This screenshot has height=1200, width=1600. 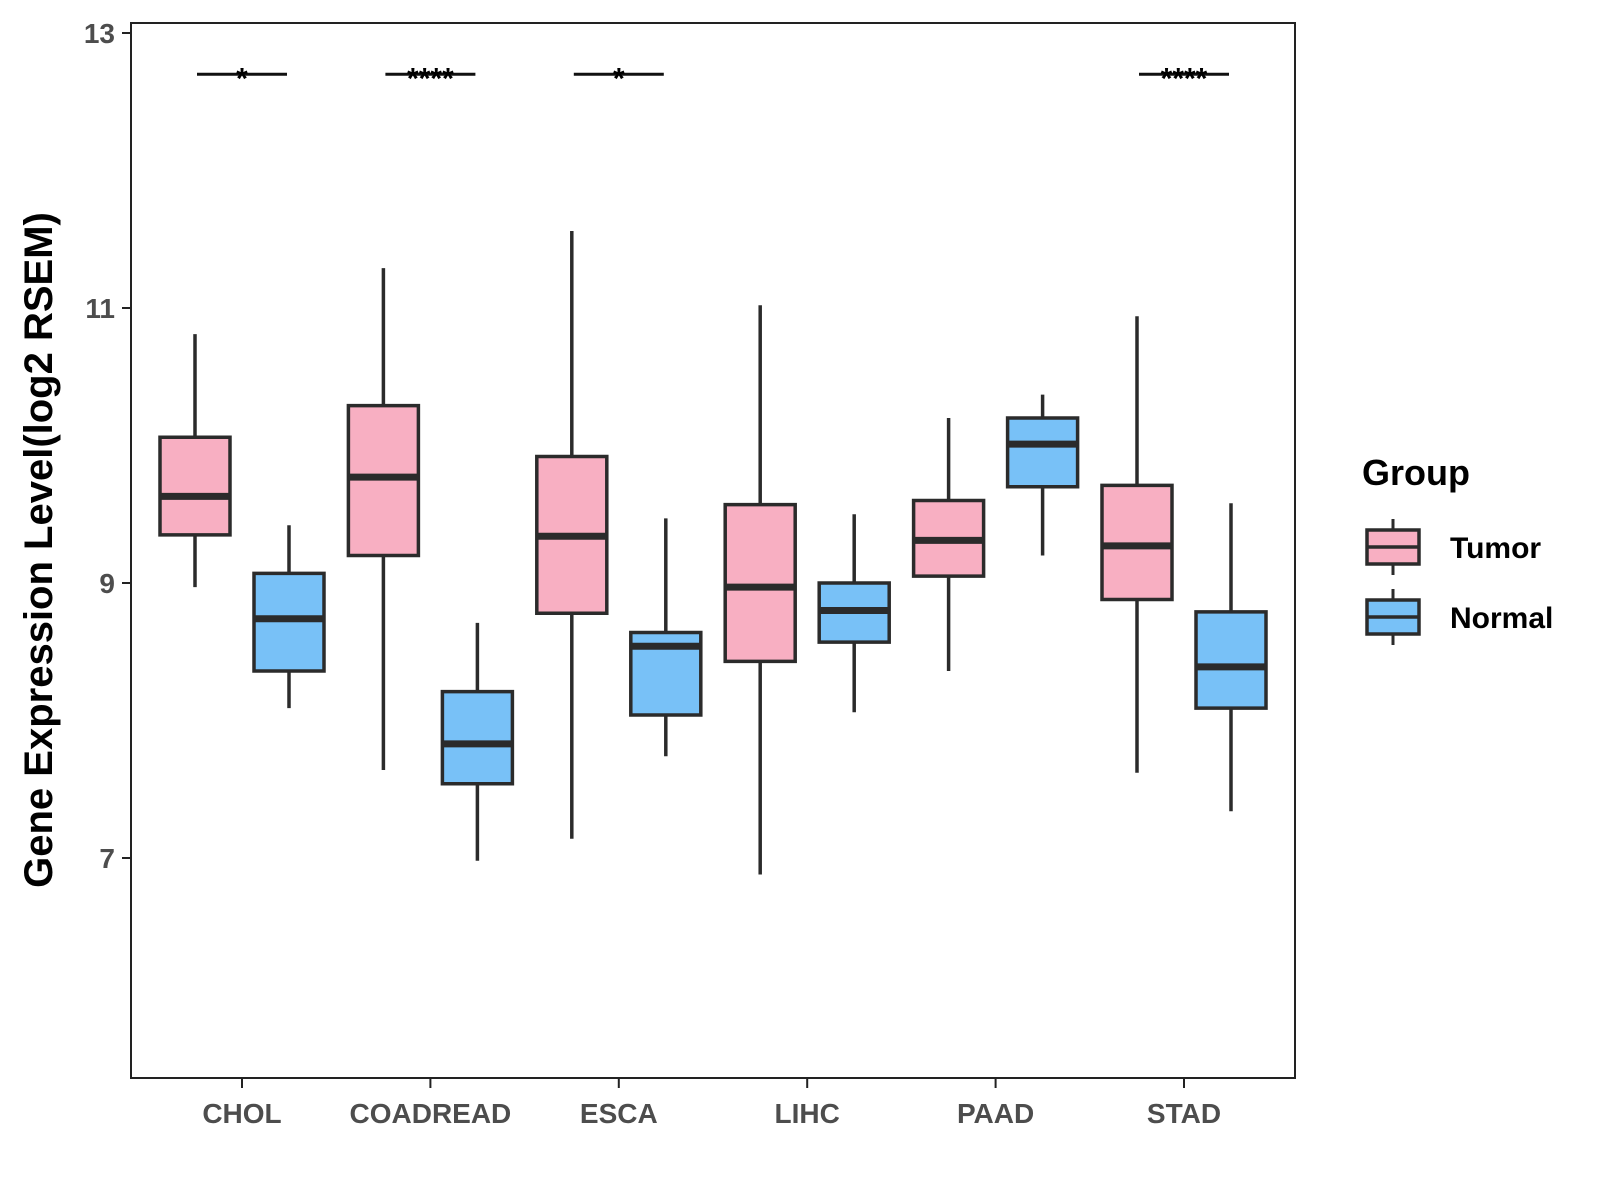 I want to click on x-tick-label: CHOL, so click(x=241, y=1113).